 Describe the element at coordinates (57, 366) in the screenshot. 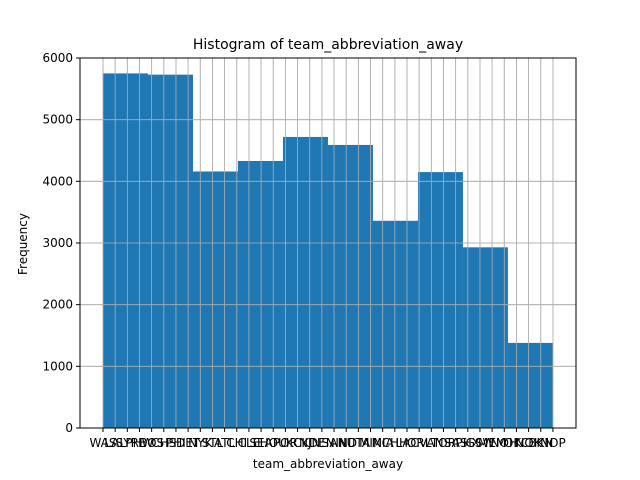

I see `y-tick-label: 1000` at that location.